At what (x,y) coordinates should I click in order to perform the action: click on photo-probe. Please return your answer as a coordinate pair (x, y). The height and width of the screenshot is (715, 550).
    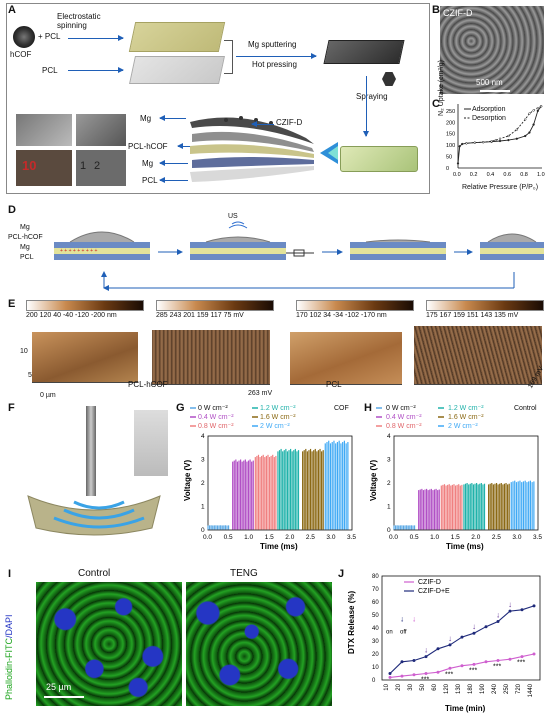
    Looking at the image, I should click on (151, 443).